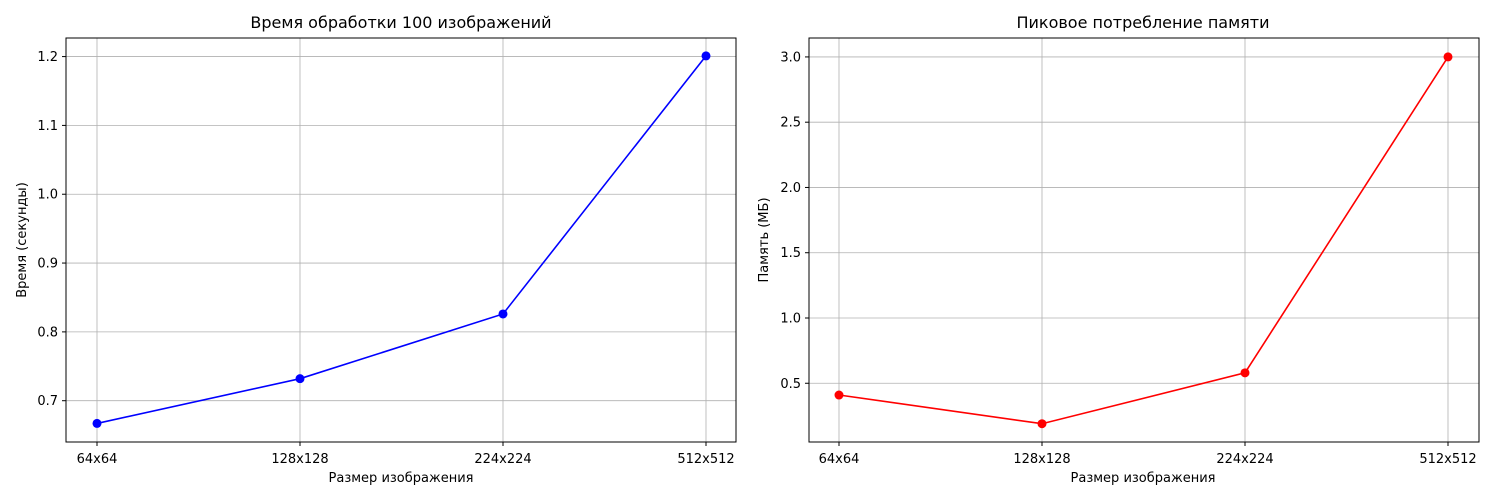 The image size is (1500, 500). What do you see at coordinates (502, 459) in the screenshot?
I see `chart-time-xtick-label: 224x224` at bounding box center [502, 459].